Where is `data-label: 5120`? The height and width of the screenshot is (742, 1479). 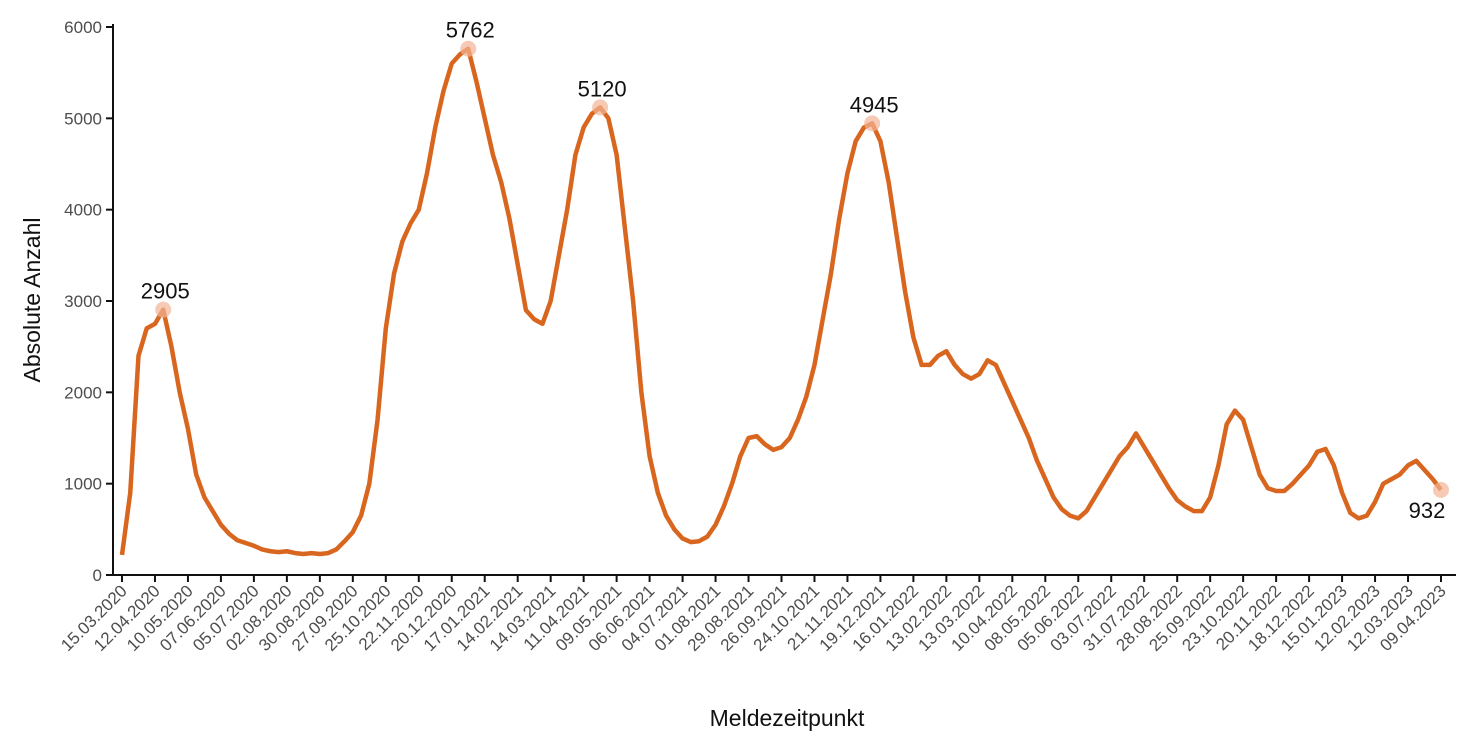 data-label: 5120 is located at coordinates (602, 88).